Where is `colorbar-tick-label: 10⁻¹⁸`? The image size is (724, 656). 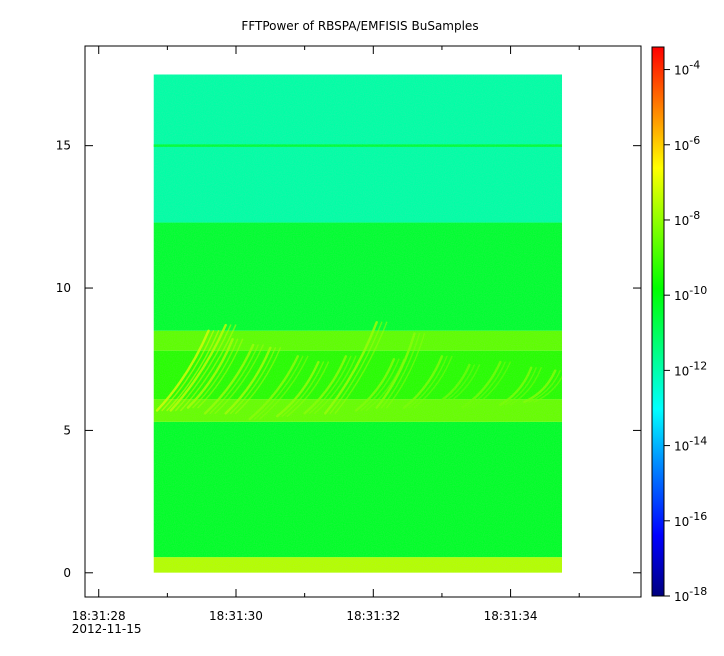 colorbar-tick-label: 10⁻¹⁸ is located at coordinates (690, 594).